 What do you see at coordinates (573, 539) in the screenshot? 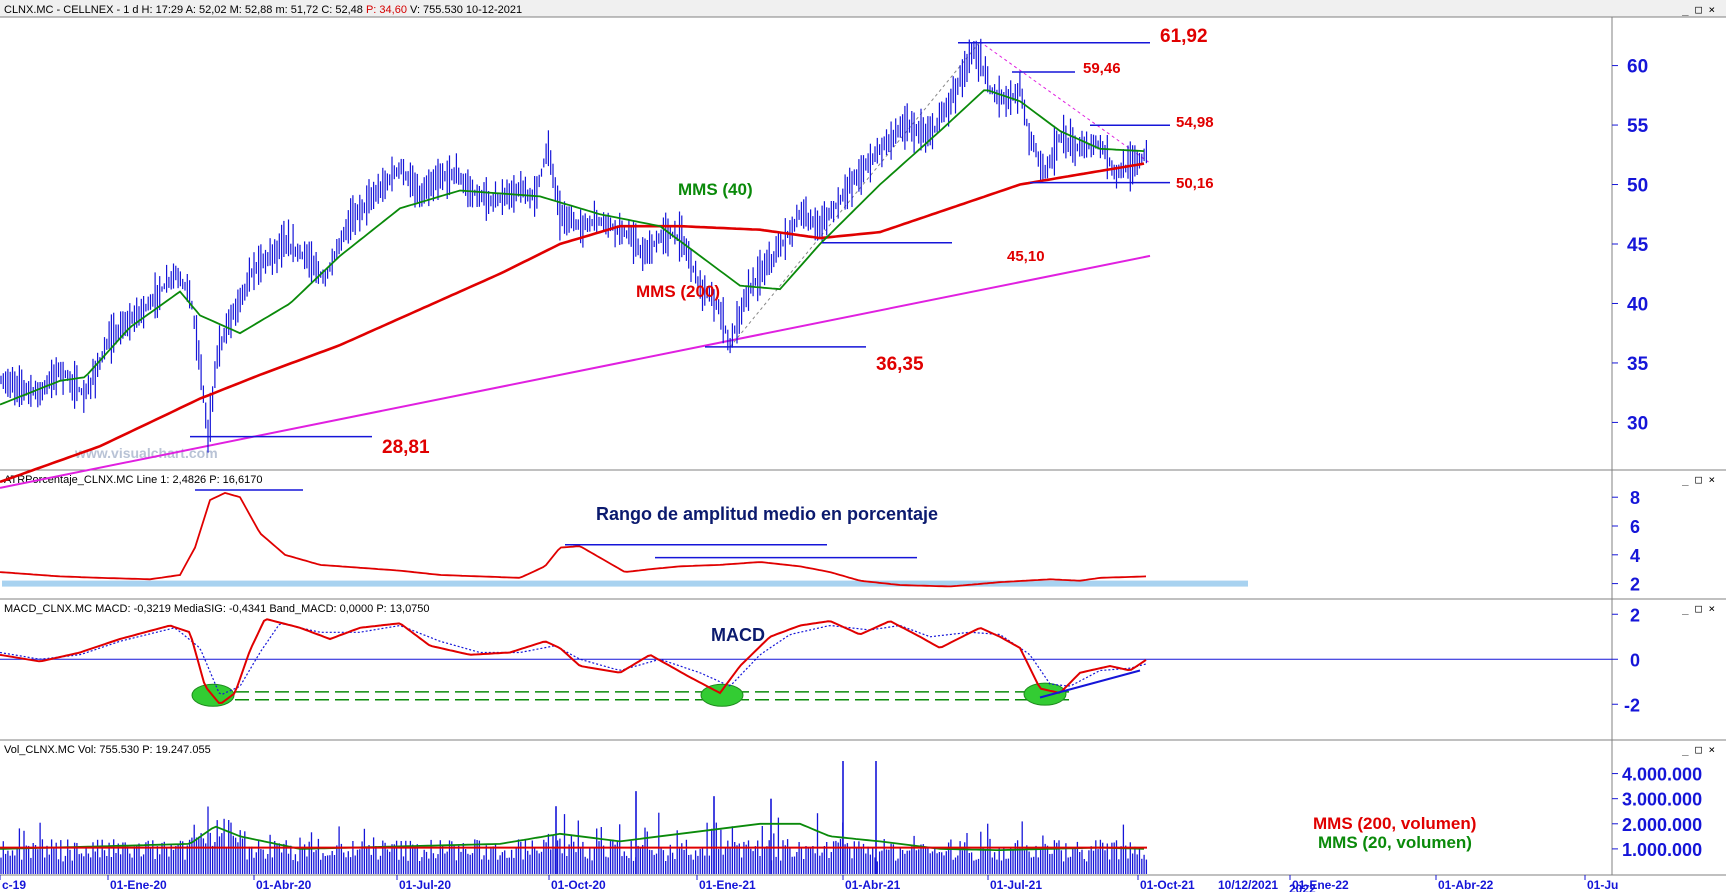
I see `atr-line` at bounding box center [573, 539].